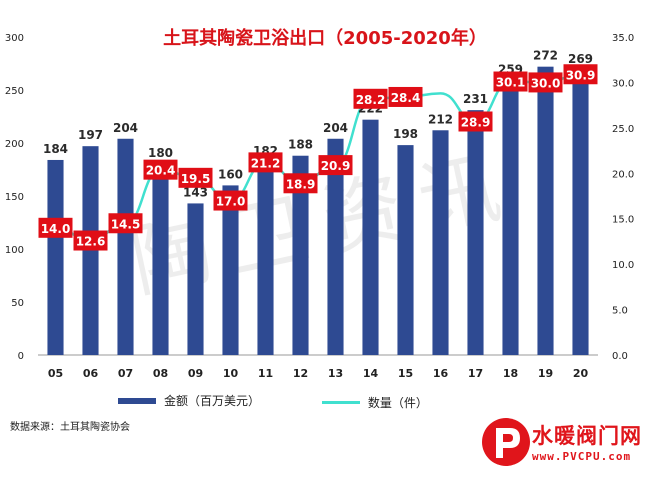 Image resolution: width=650 pixels, height=477 pixels. What do you see at coordinates (137, 400) in the screenshot?
I see `legend-swatch-bar` at bounding box center [137, 400].